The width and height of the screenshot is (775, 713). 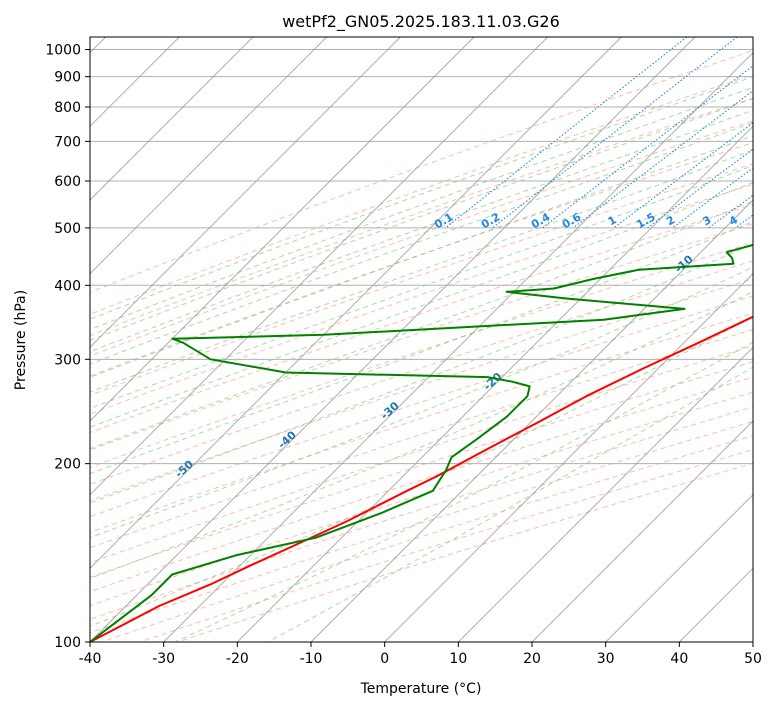 What do you see at coordinates (311, 659) in the screenshot?
I see `x-tick-label: -10` at bounding box center [311, 659].